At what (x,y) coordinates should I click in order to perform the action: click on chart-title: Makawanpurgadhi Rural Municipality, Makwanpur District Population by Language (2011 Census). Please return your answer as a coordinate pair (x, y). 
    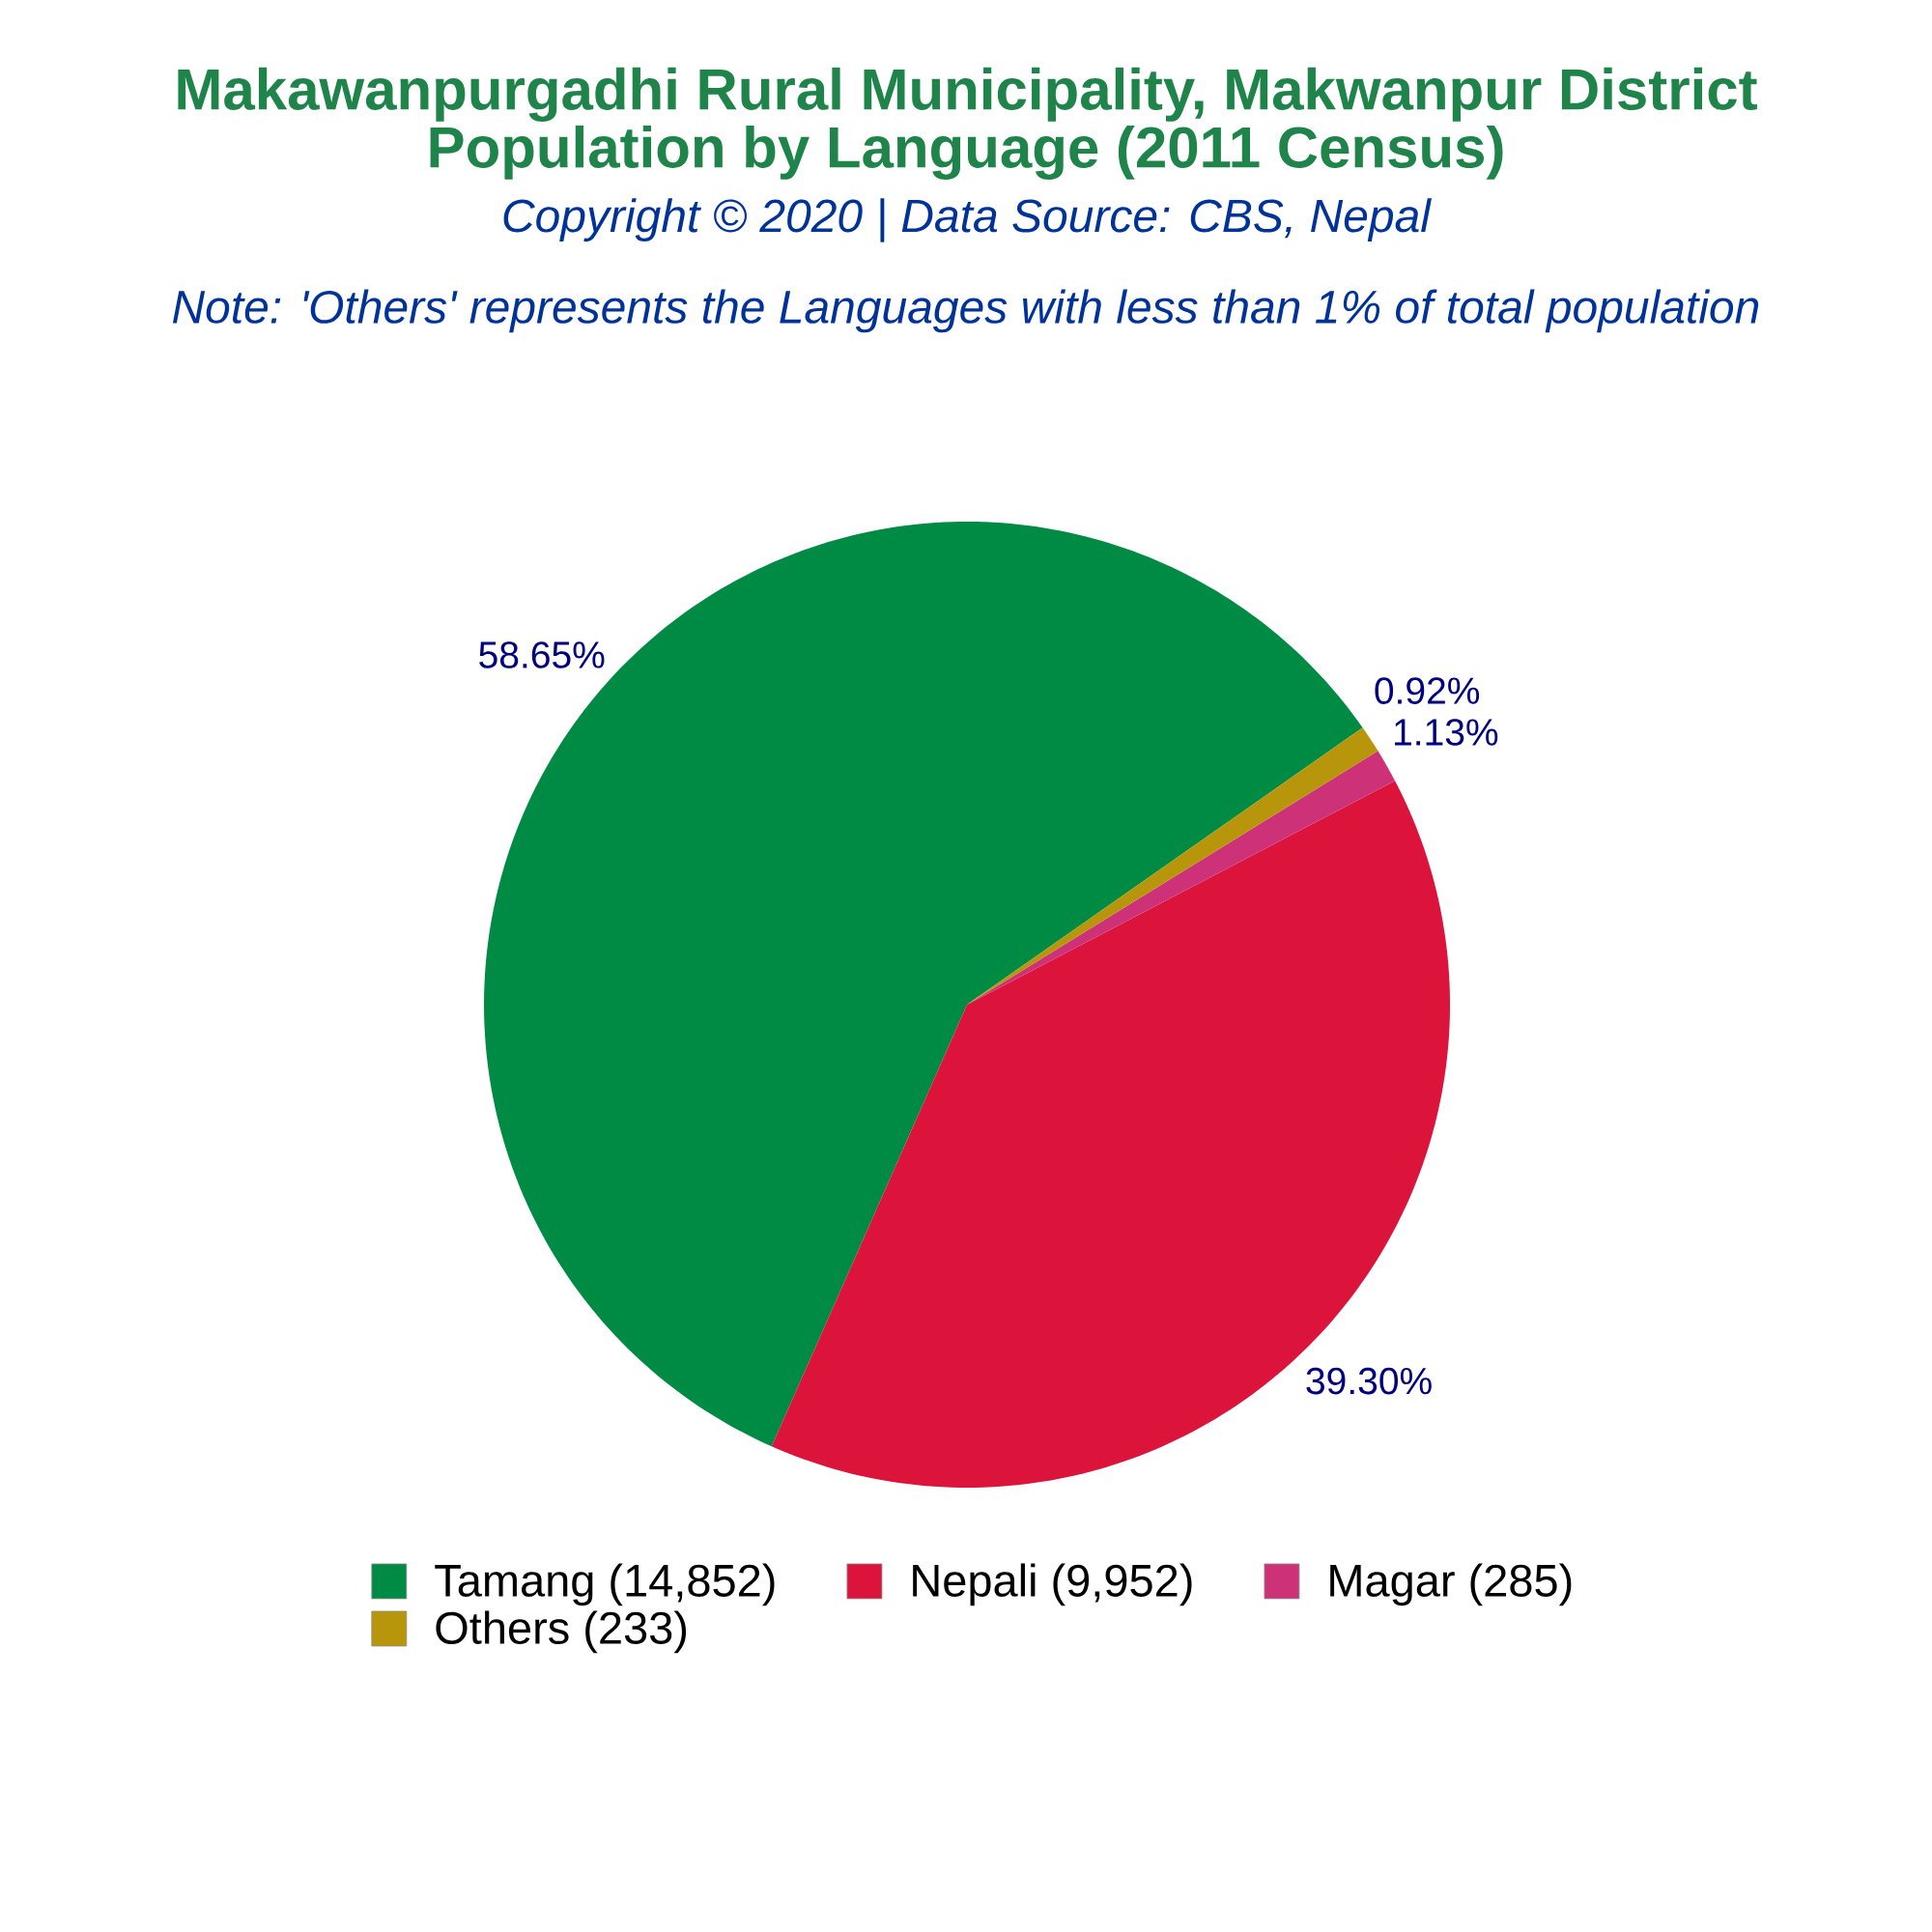
    Looking at the image, I should click on (967, 124).